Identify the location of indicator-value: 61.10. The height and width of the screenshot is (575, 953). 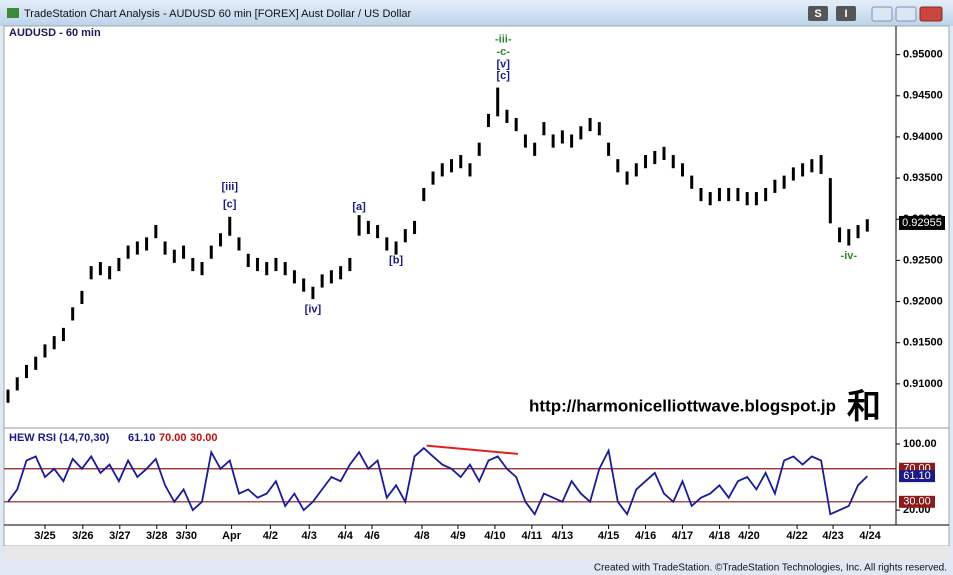
(142, 438).